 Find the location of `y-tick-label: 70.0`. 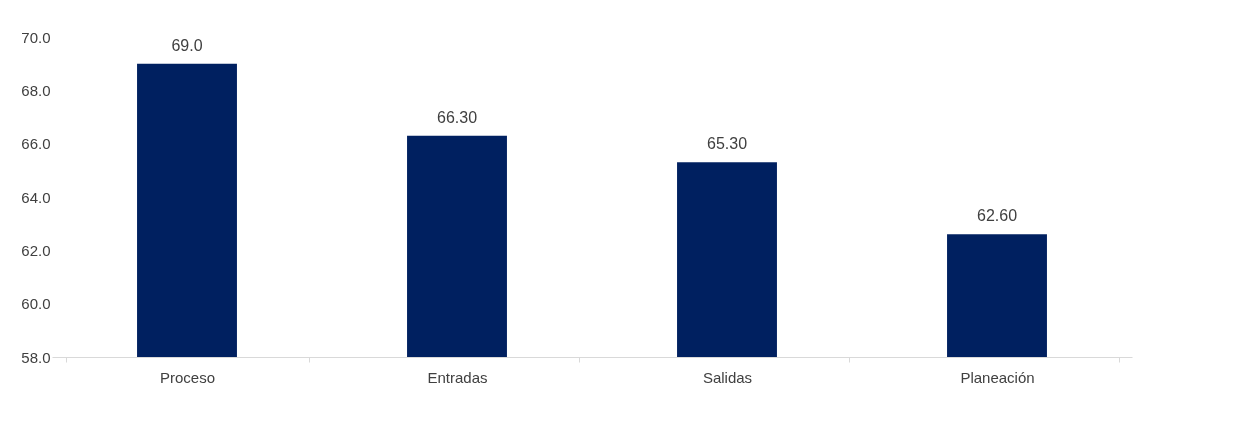

y-tick-label: 70.0 is located at coordinates (36, 37).